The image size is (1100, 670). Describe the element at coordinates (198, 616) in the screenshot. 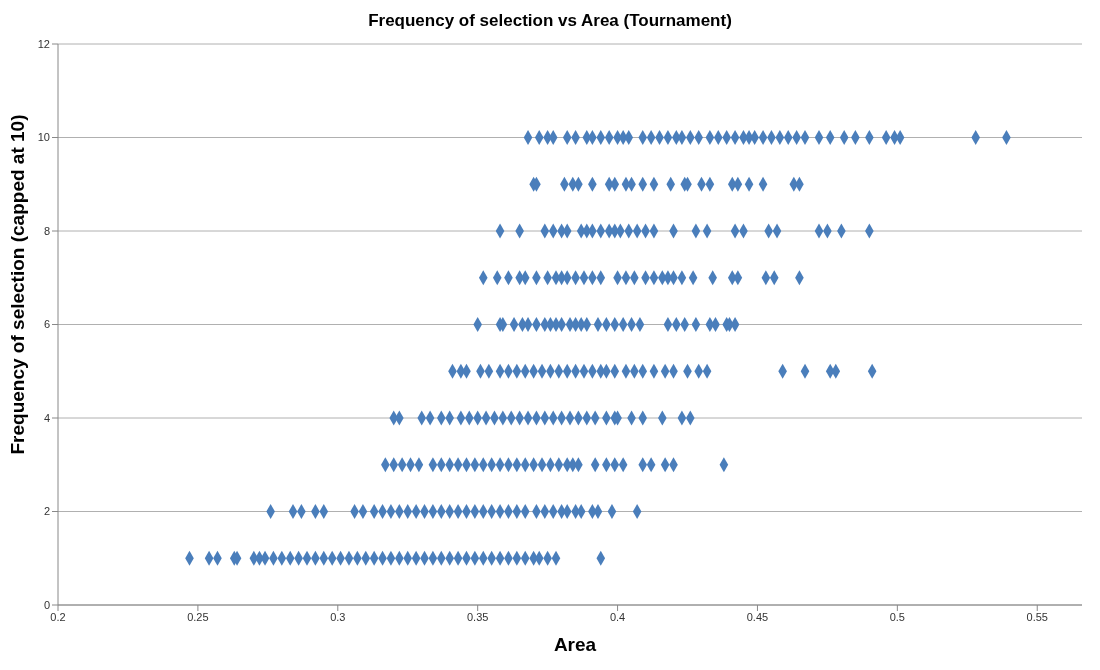

I see `x-tick-label: 0.25` at that location.